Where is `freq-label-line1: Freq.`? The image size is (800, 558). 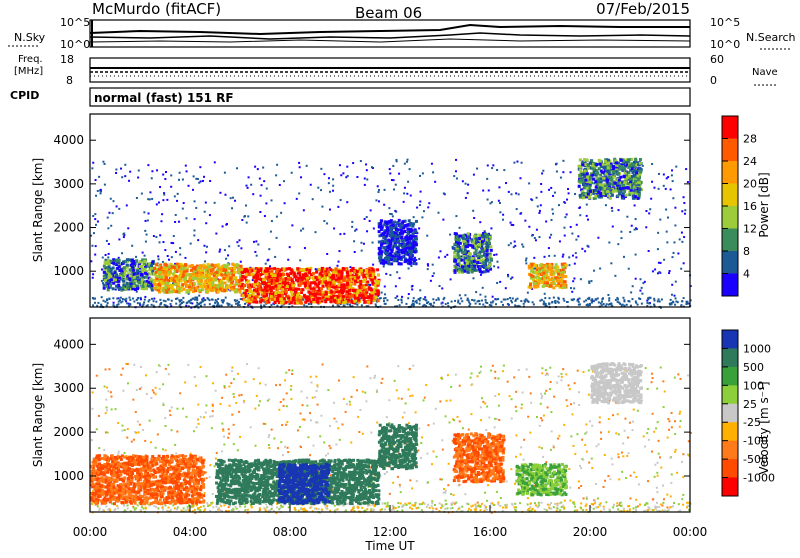 freq-label-line1: Freq. is located at coordinates (30, 59).